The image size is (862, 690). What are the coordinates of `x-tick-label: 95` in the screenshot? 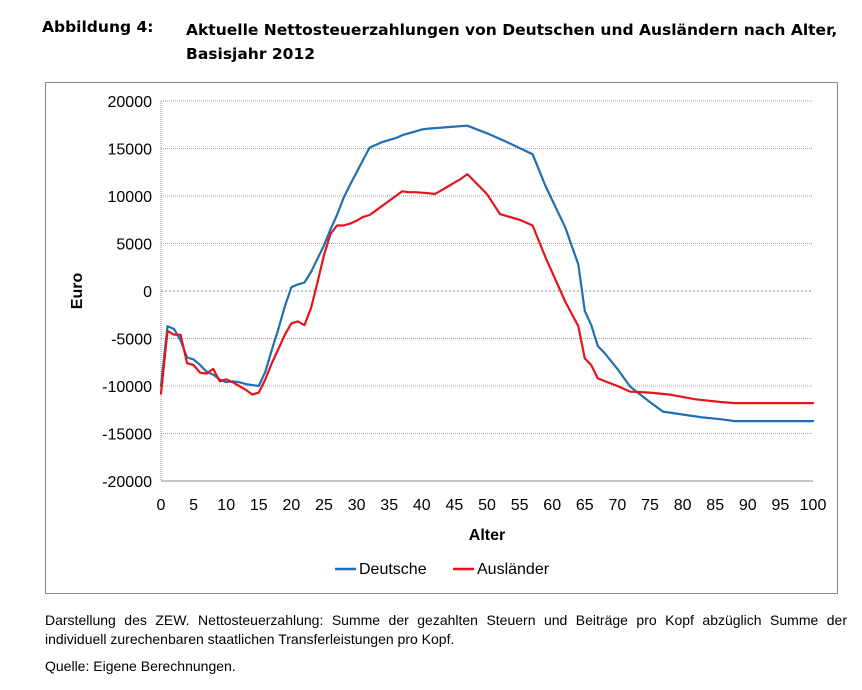 It's located at (781, 505).